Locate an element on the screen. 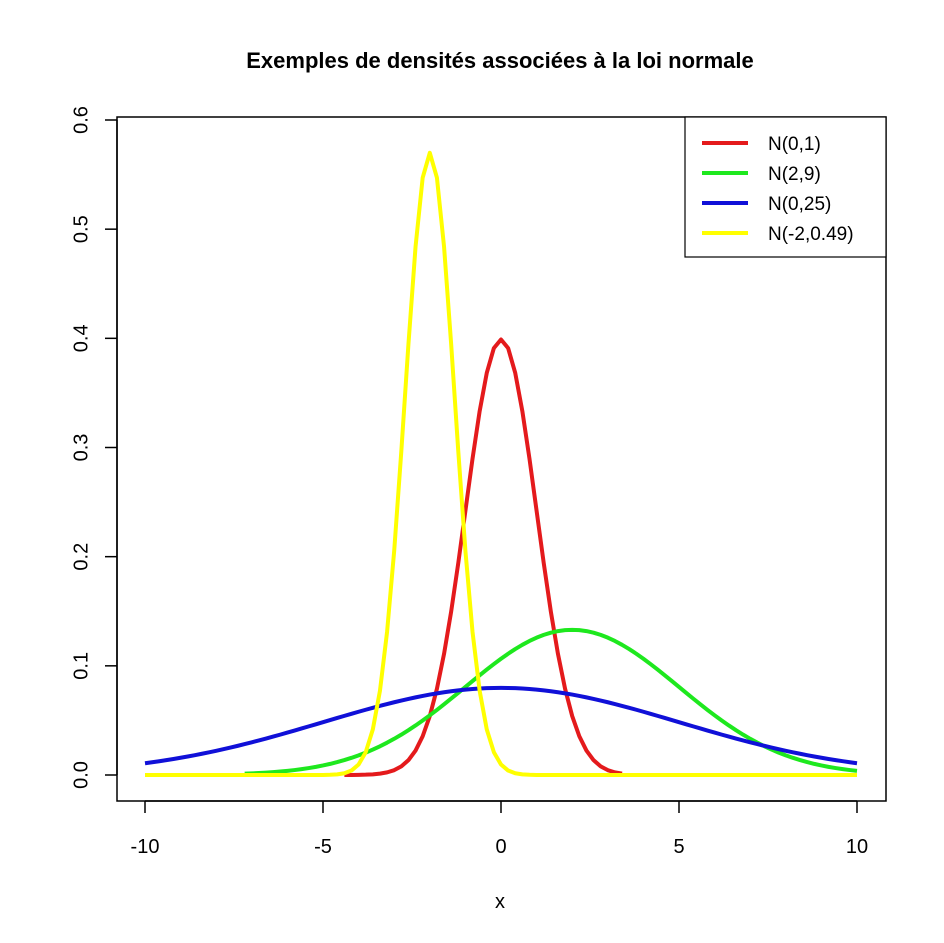 This screenshot has height=943, width=944. y-tick-label: 0.2 is located at coordinates (81, 557).